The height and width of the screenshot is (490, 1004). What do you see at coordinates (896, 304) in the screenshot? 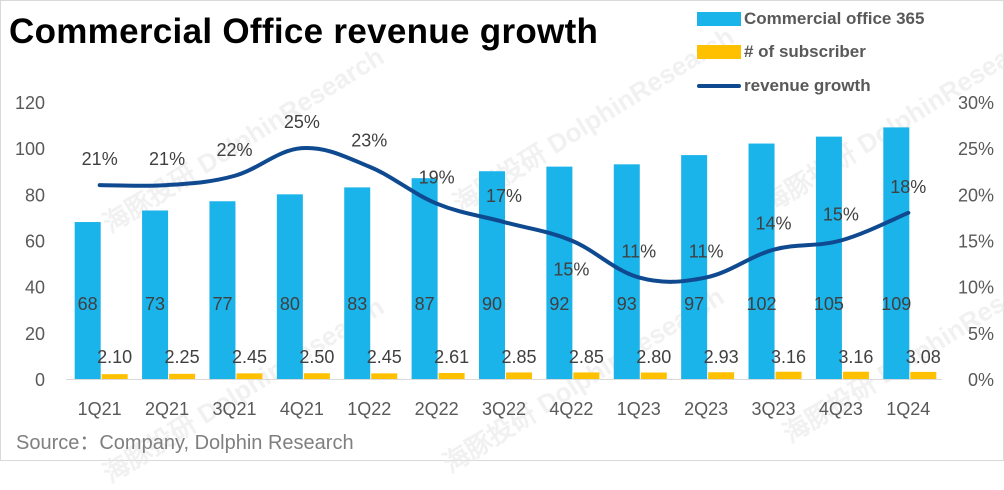
I see `office-value-label: 109` at bounding box center [896, 304].